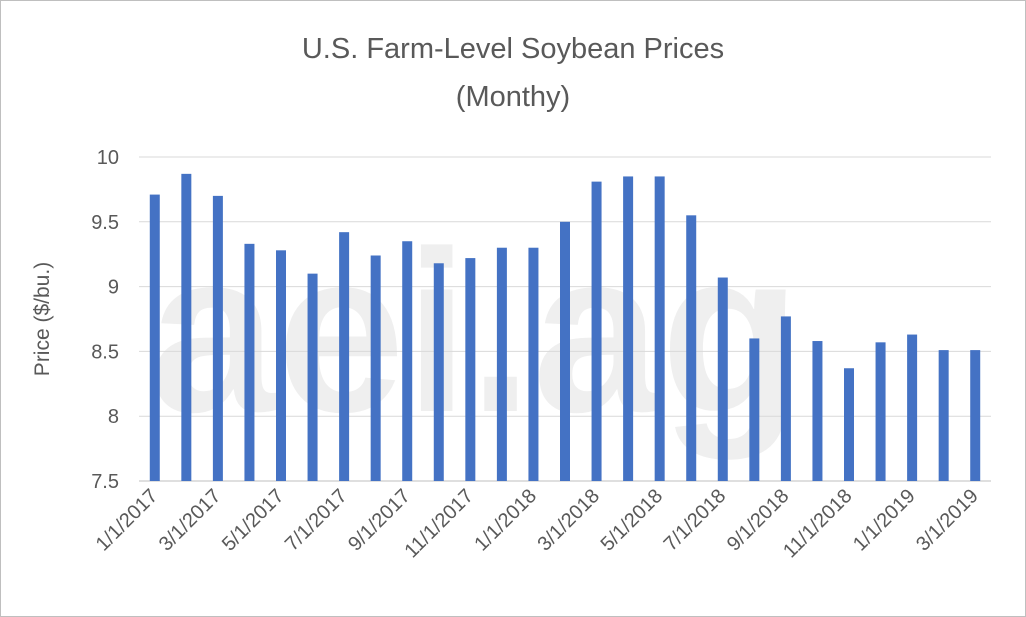 Image resolution: width=1026 pixels, height=617 pixels. What do you see at coordinates (113, 288) in the screenshot?
I see `y-tick-label: 9` at bounding box center [113, 288].